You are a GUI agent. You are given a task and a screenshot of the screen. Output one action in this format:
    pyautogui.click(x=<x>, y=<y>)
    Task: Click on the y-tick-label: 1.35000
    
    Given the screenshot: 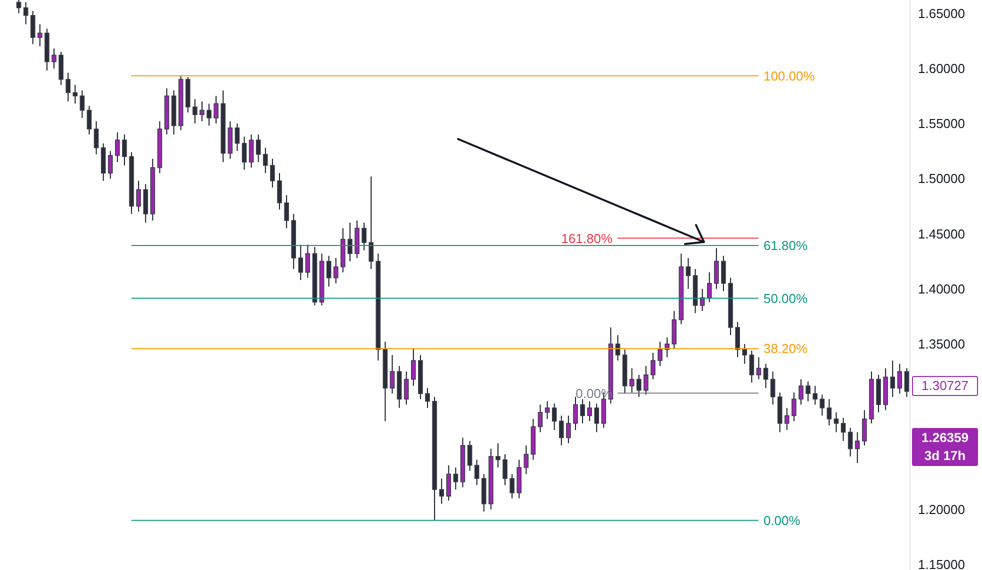 What is the action you would take?
    pyautogui.click(x=941, y=344)
    